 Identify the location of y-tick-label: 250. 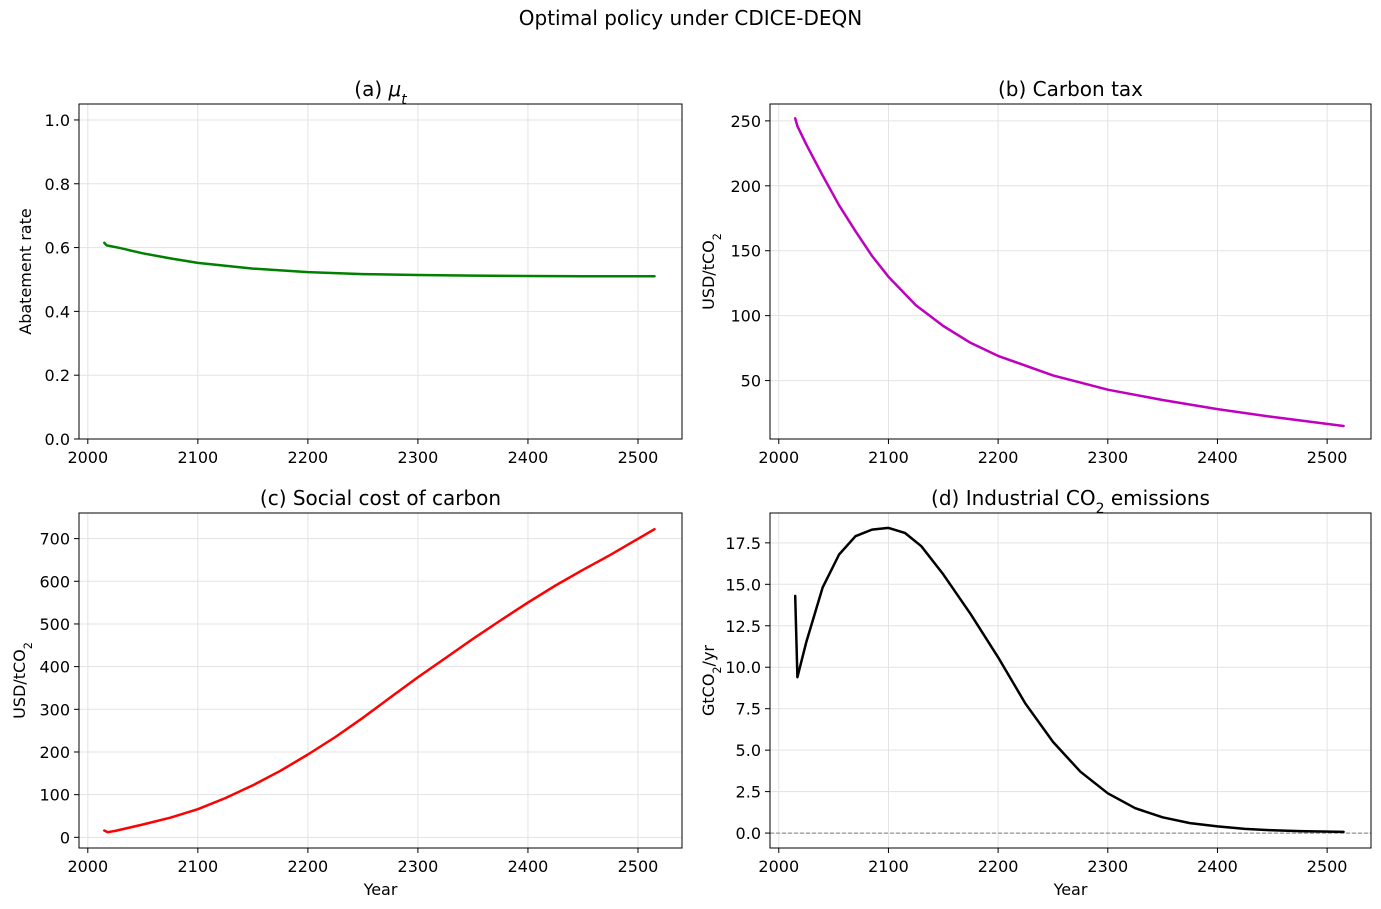
(745, 121).